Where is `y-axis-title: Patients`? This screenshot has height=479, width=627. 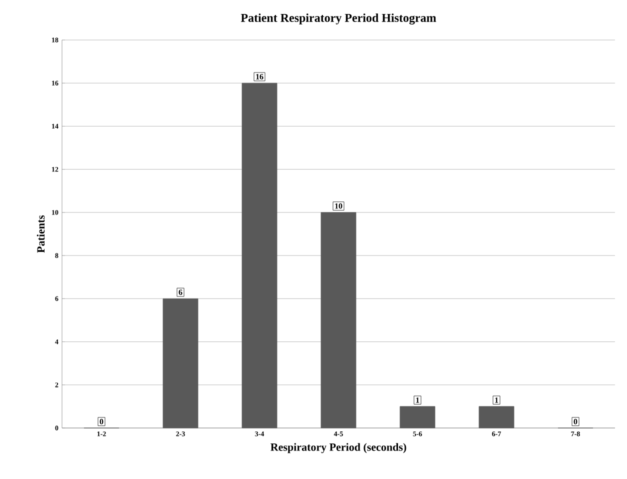
y-axis-title: Patients is located at coordinates (40, 234).